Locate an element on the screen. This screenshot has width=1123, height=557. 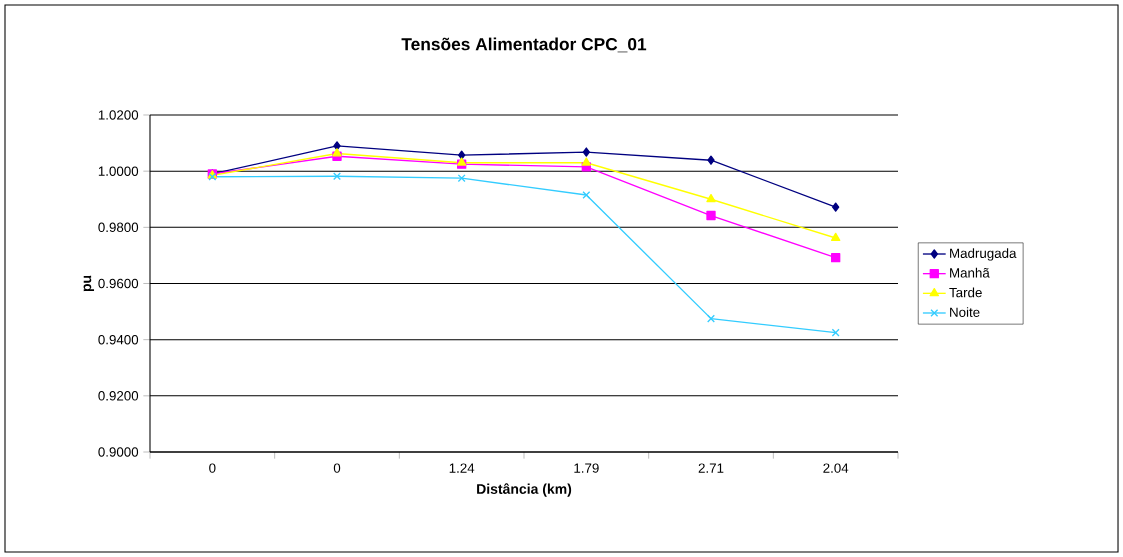
x-tick-label: 1.24 is located at coordinates (462, 468).